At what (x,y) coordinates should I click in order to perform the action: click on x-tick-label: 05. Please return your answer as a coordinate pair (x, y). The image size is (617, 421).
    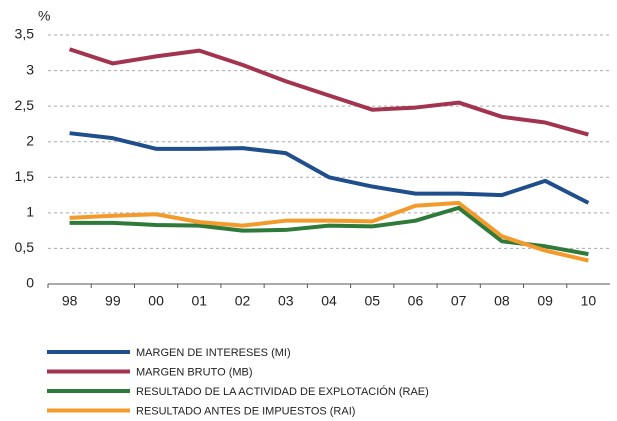
    Looking at the image, I should click on (372, 301).